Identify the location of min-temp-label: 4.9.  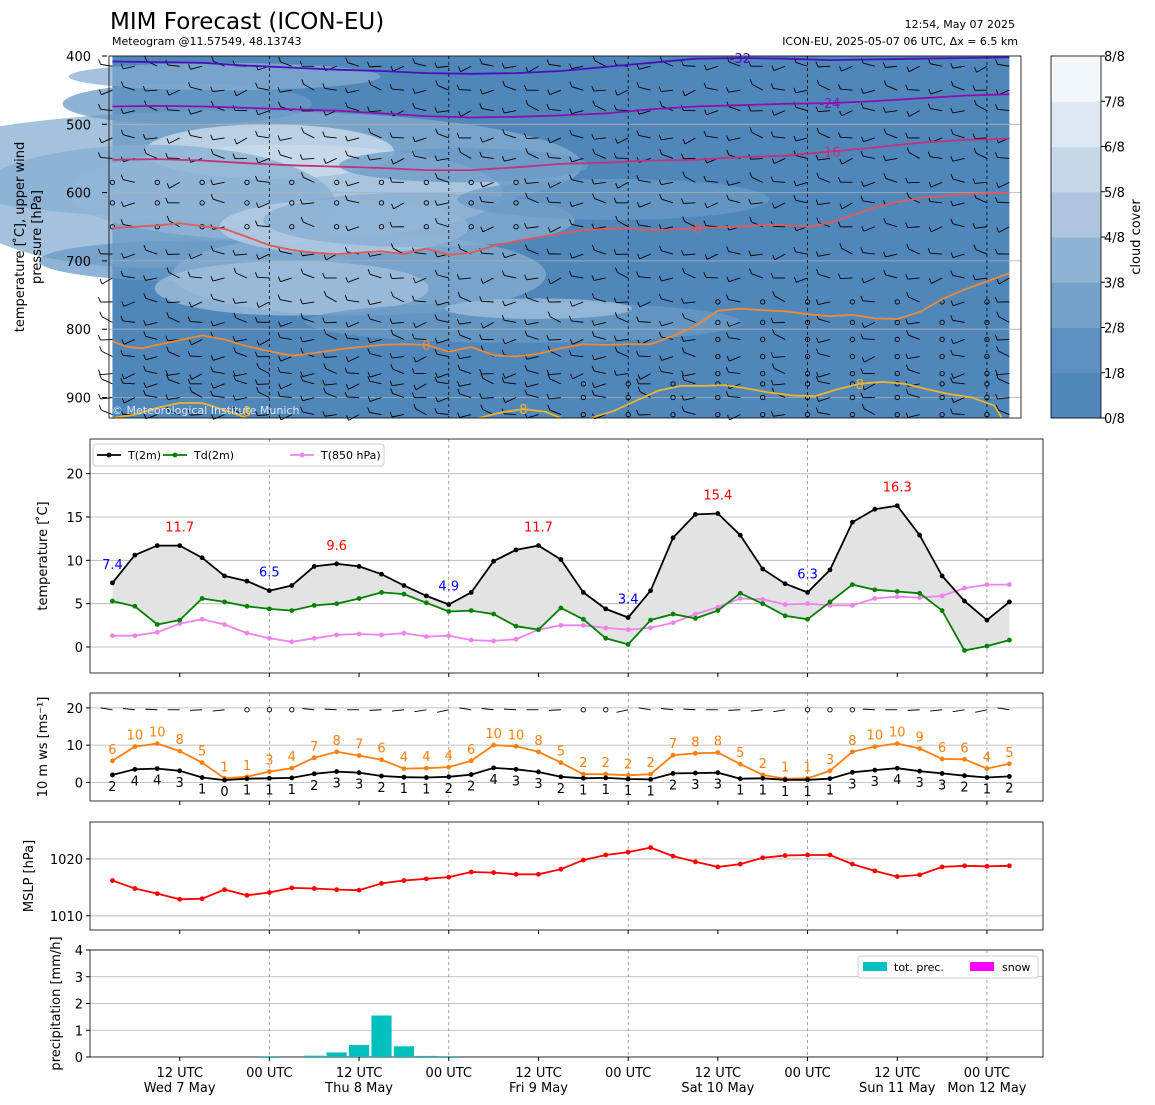
(448, 587).